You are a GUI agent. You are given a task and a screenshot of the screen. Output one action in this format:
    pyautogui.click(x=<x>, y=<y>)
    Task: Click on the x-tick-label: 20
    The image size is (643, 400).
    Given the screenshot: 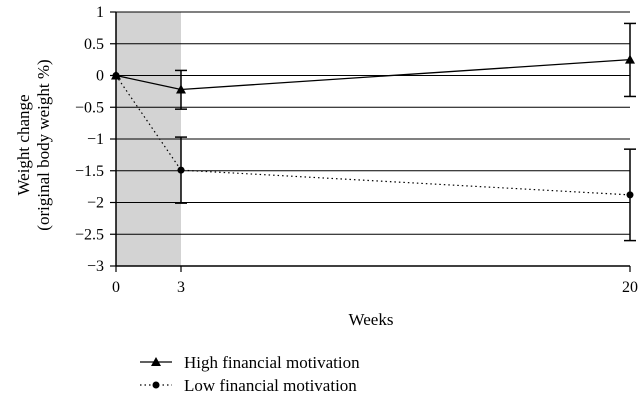 What is the action you would take?
    pyautogui.click(x=630, y=287)
    